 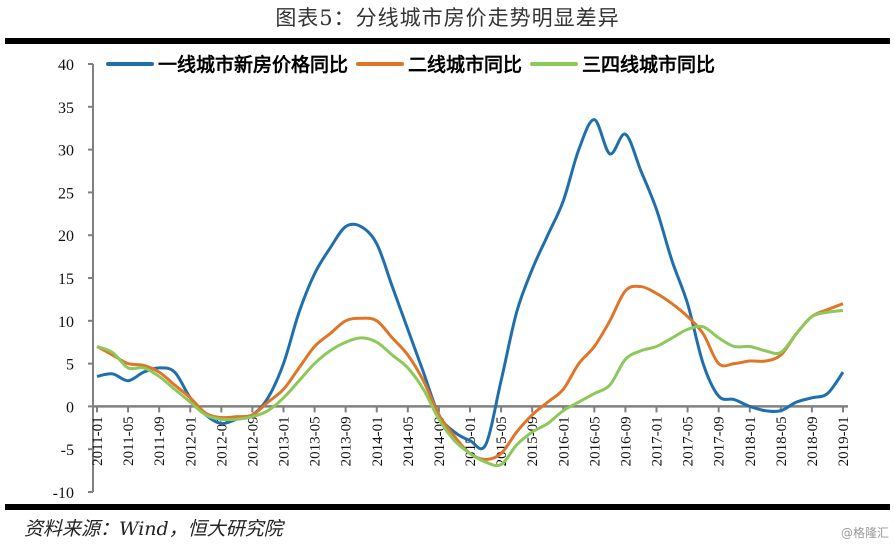 I want to click on x-tick-label: 2011-05, so click(x=129, y=440).